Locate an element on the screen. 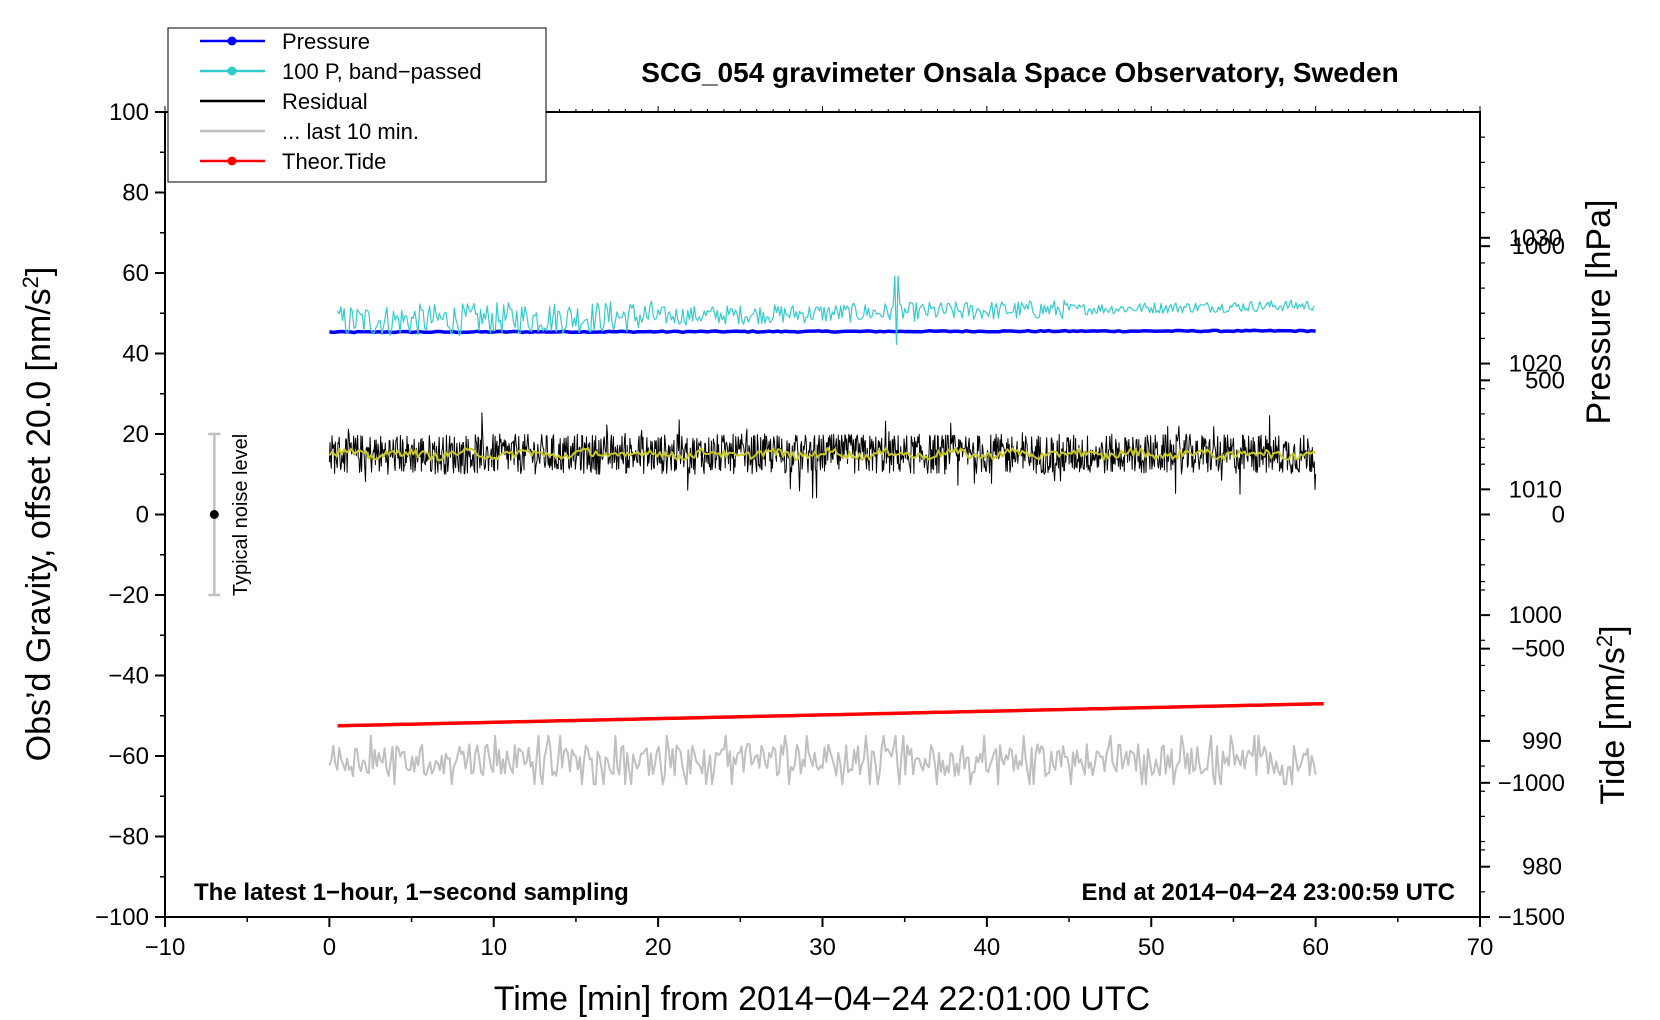  series-pressure-line is located at coordinates (822, 331).